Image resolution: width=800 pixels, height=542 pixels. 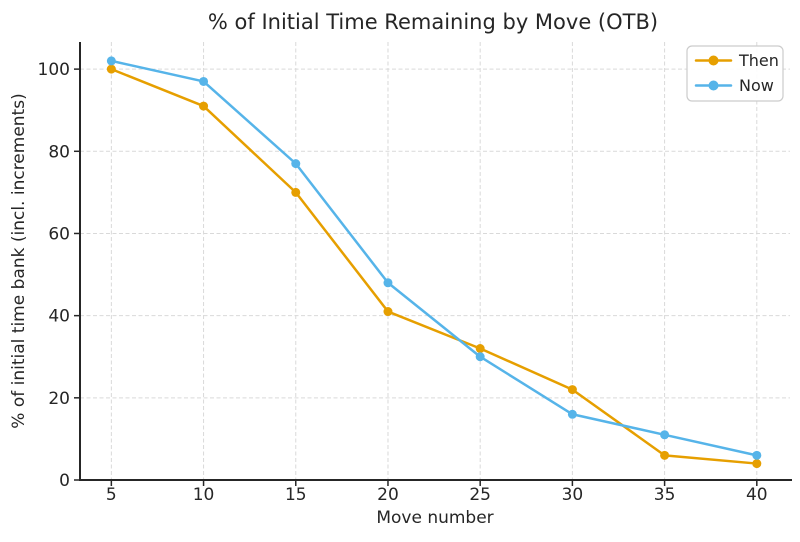 What do you see at coordinates (204, 495) in the screenshot?
I see `x-tick-label-10: 10` at bounding box center [204, 495].